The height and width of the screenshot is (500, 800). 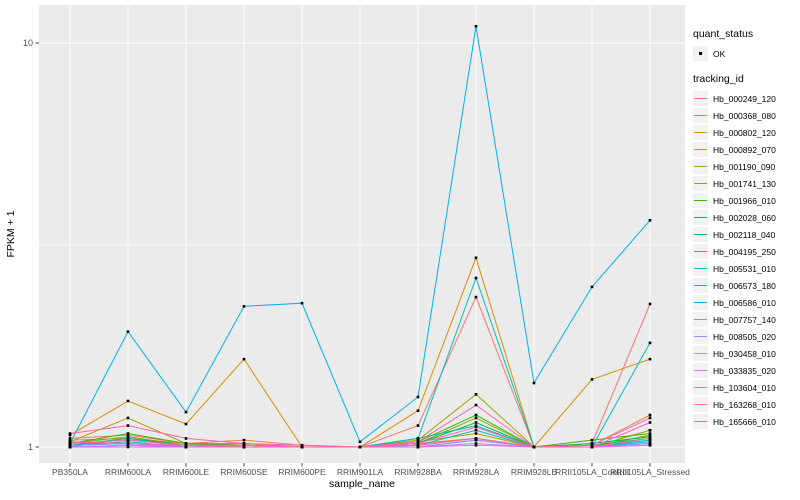 I want to click on x-tick-label: RRIM600PE, so click(x=302, y=472).